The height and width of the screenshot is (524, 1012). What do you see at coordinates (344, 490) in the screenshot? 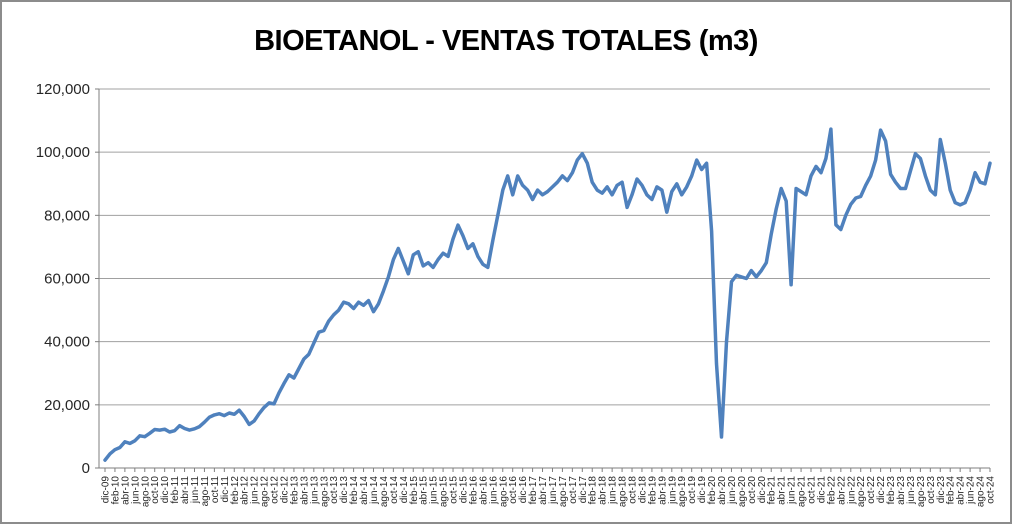
I see `x-tick-label: dic-13` at bounding box center [344, 490].